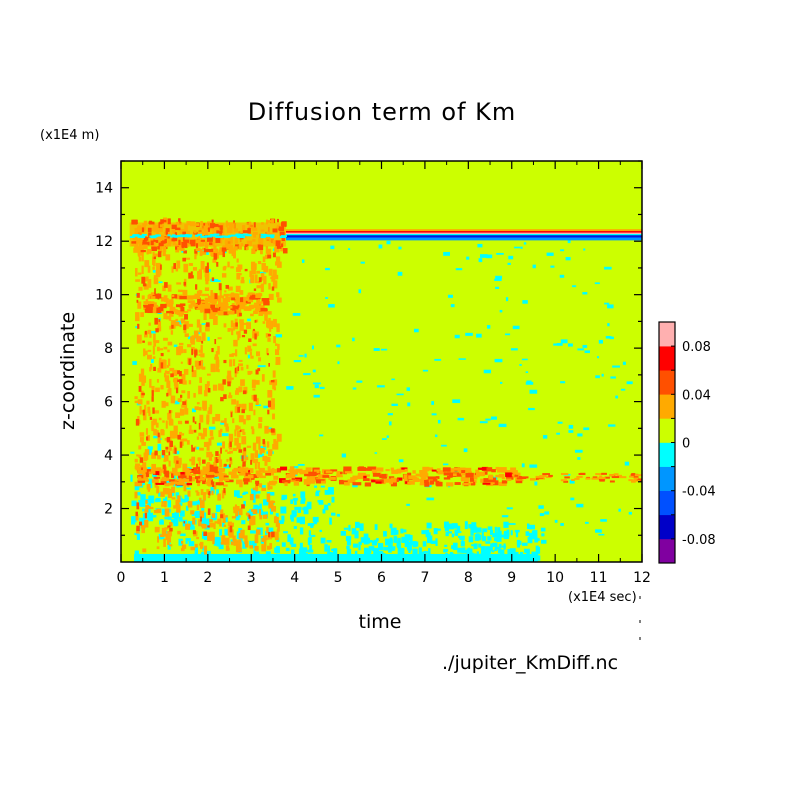 This screenshot has width=804, height=804. Describe the element at coordinates (667, 454) in the screenshot. I see `colorbar-swatch` at that location.